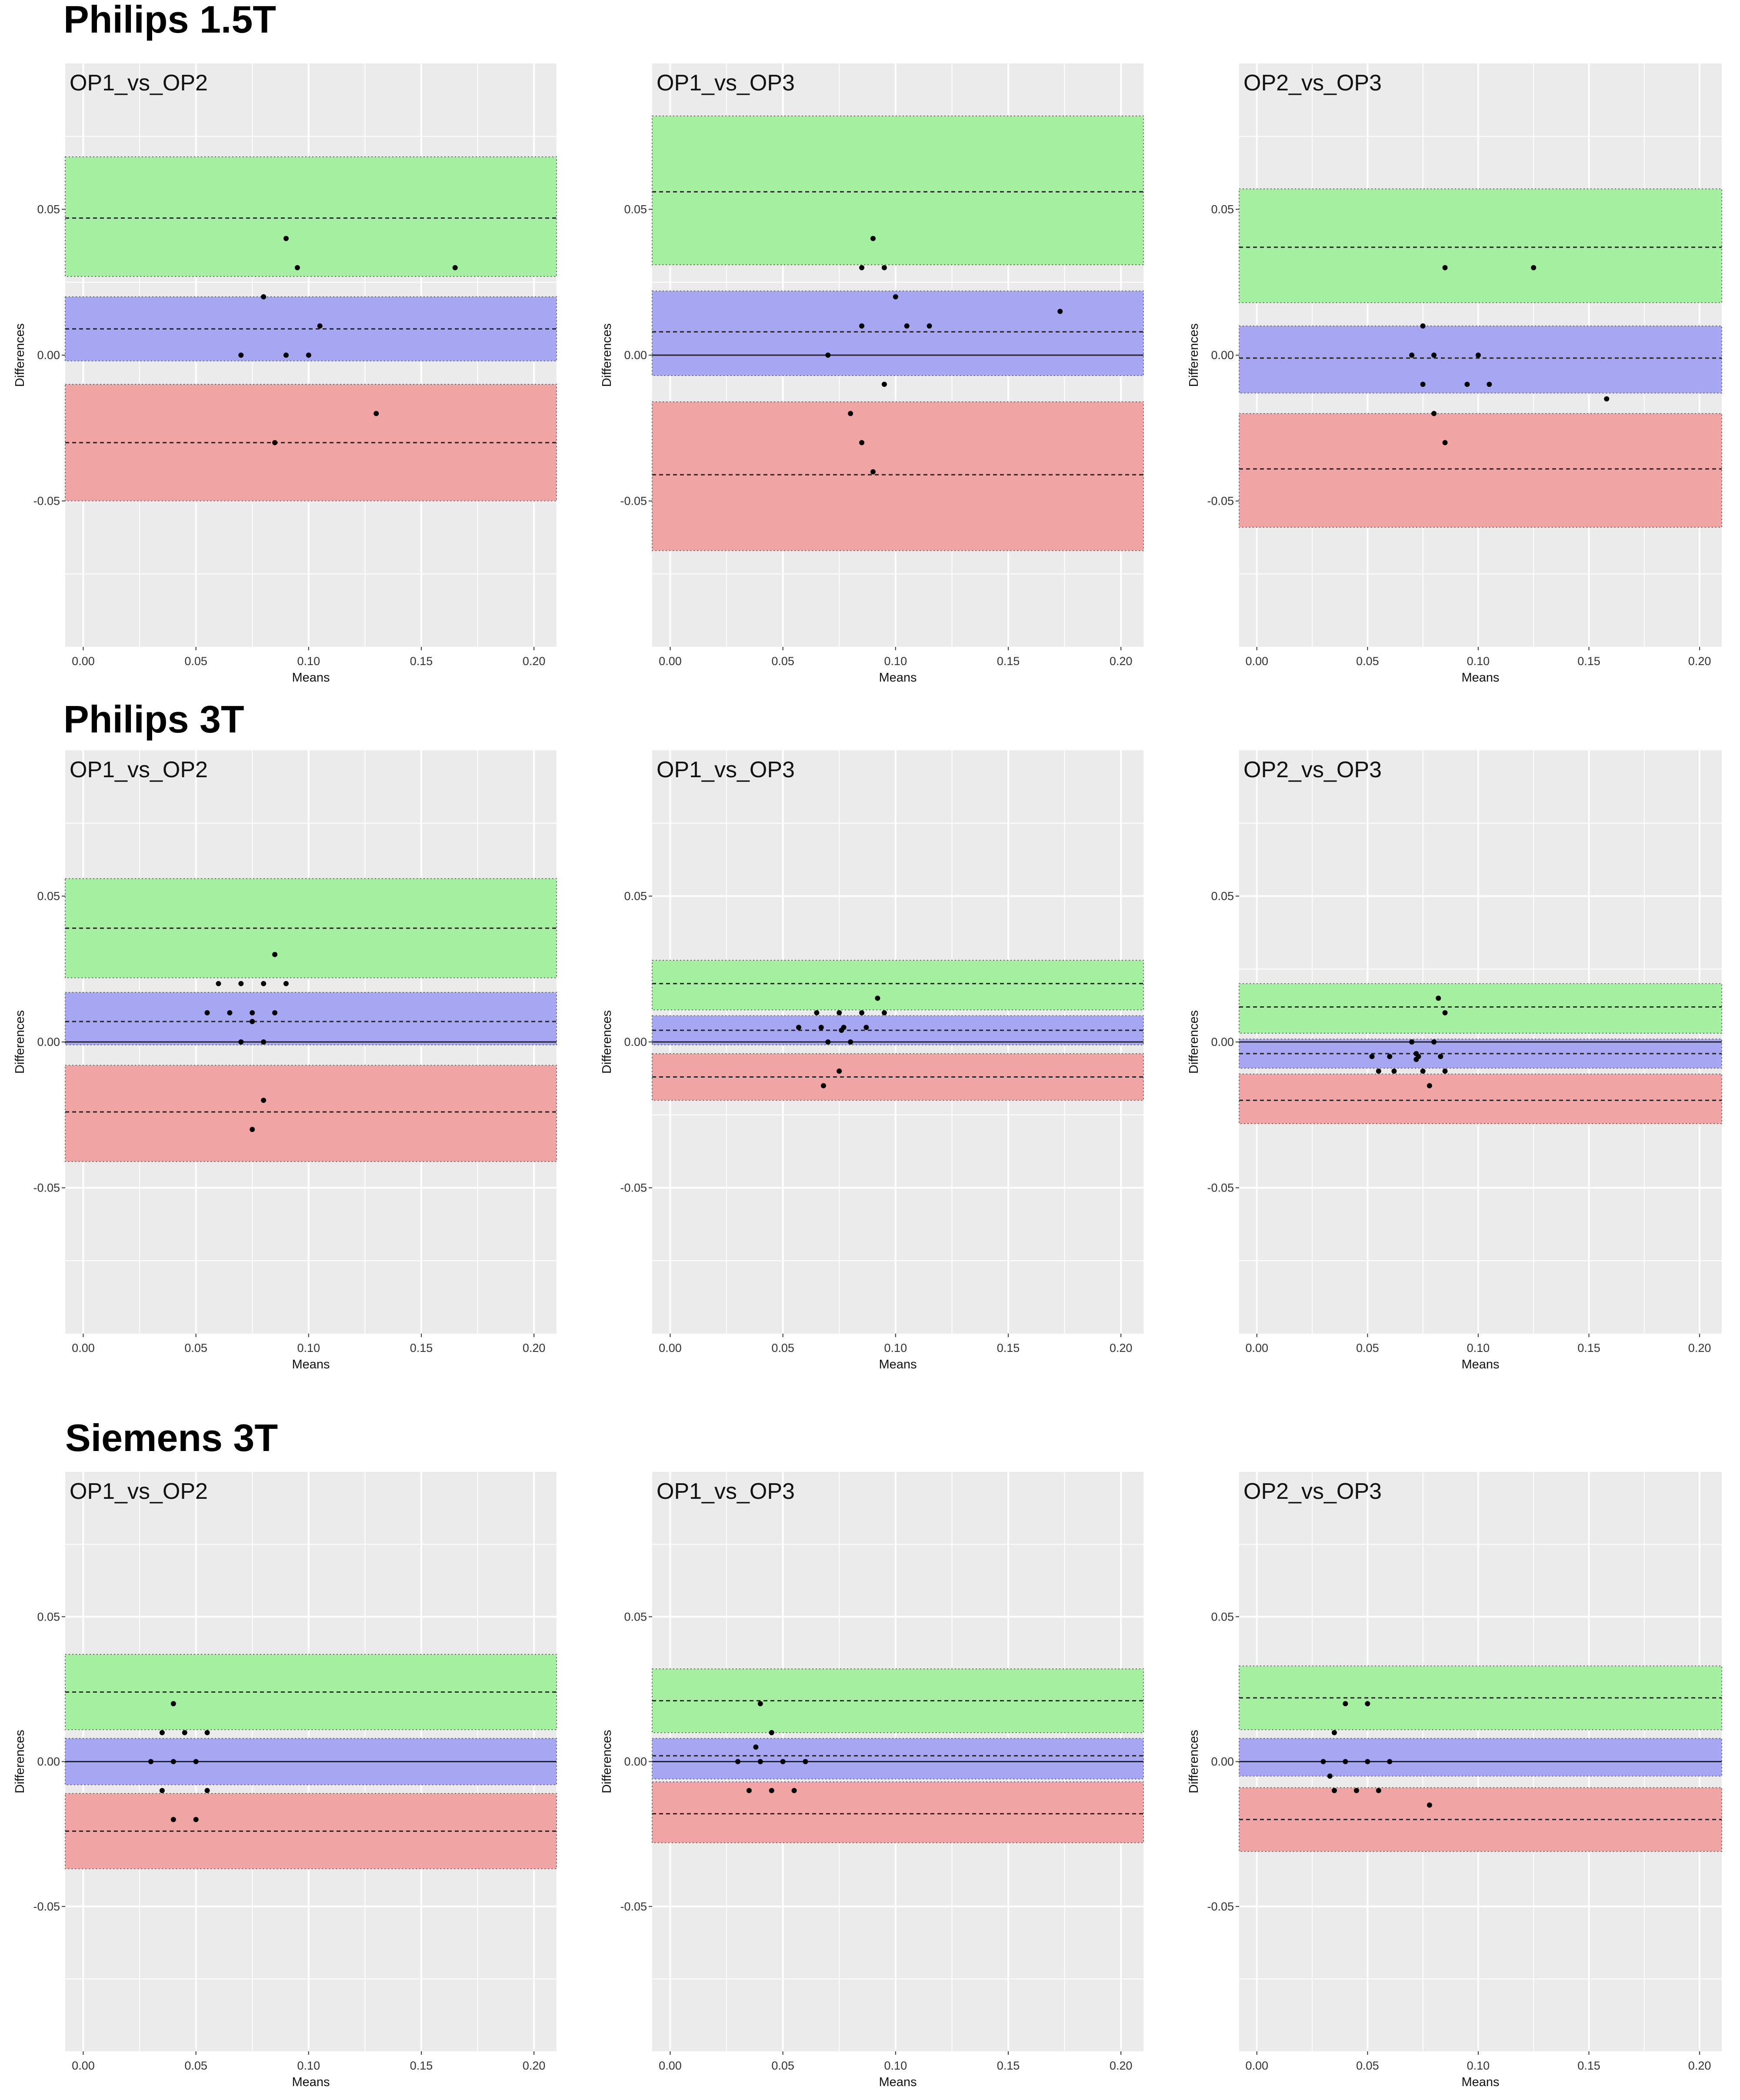  What do you see at coordinates (153, 719) in the screenshot?
I see `section-title-philips-3t: Philips 3T` at bounding box center [153, 719].